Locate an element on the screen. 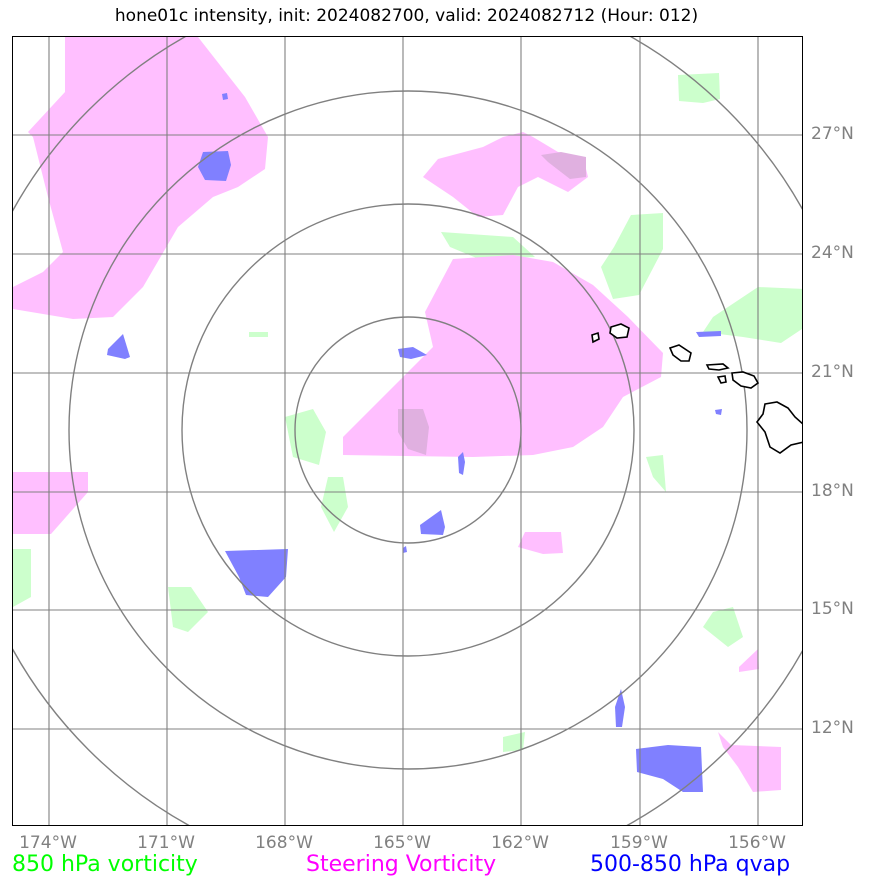  lat-tick-21n: 21°N is located at coordinates (832, 372).